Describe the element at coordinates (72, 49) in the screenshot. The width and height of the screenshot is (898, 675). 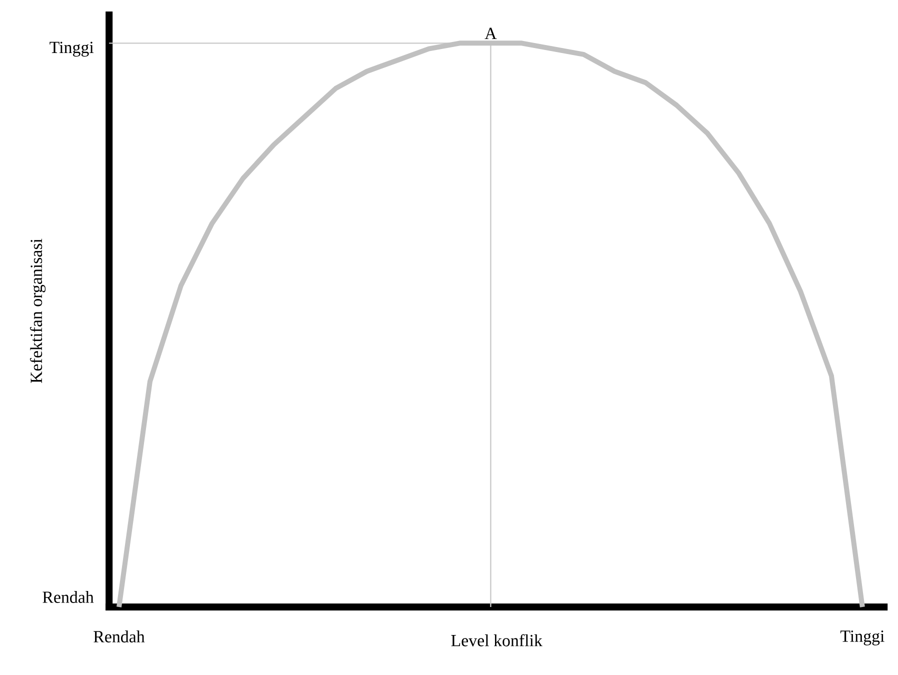
I see `text: Tinggi` at that location.